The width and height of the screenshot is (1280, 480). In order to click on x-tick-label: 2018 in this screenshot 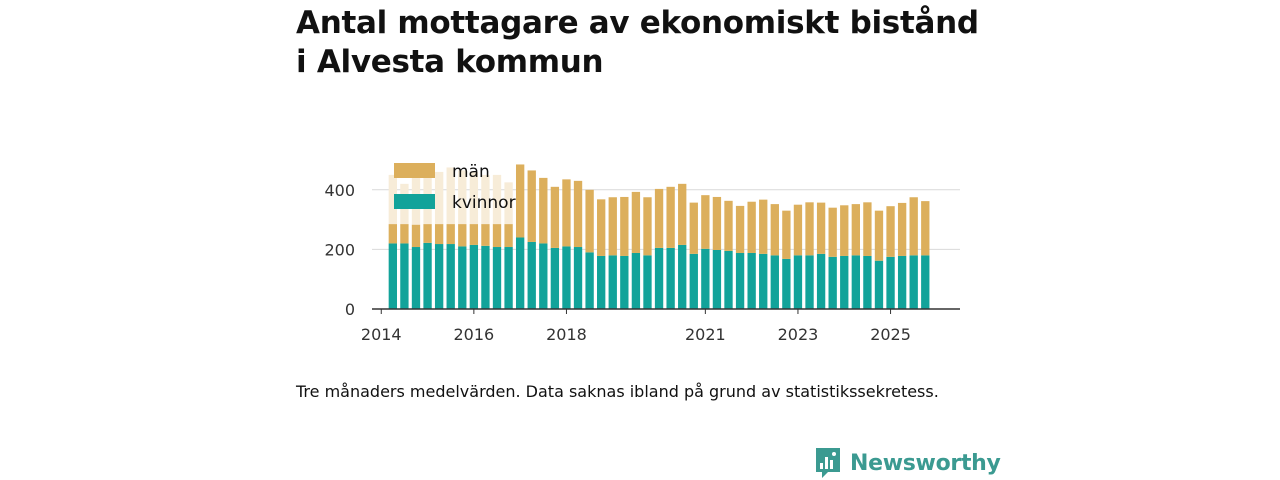, I will do `click(566, 334)`.